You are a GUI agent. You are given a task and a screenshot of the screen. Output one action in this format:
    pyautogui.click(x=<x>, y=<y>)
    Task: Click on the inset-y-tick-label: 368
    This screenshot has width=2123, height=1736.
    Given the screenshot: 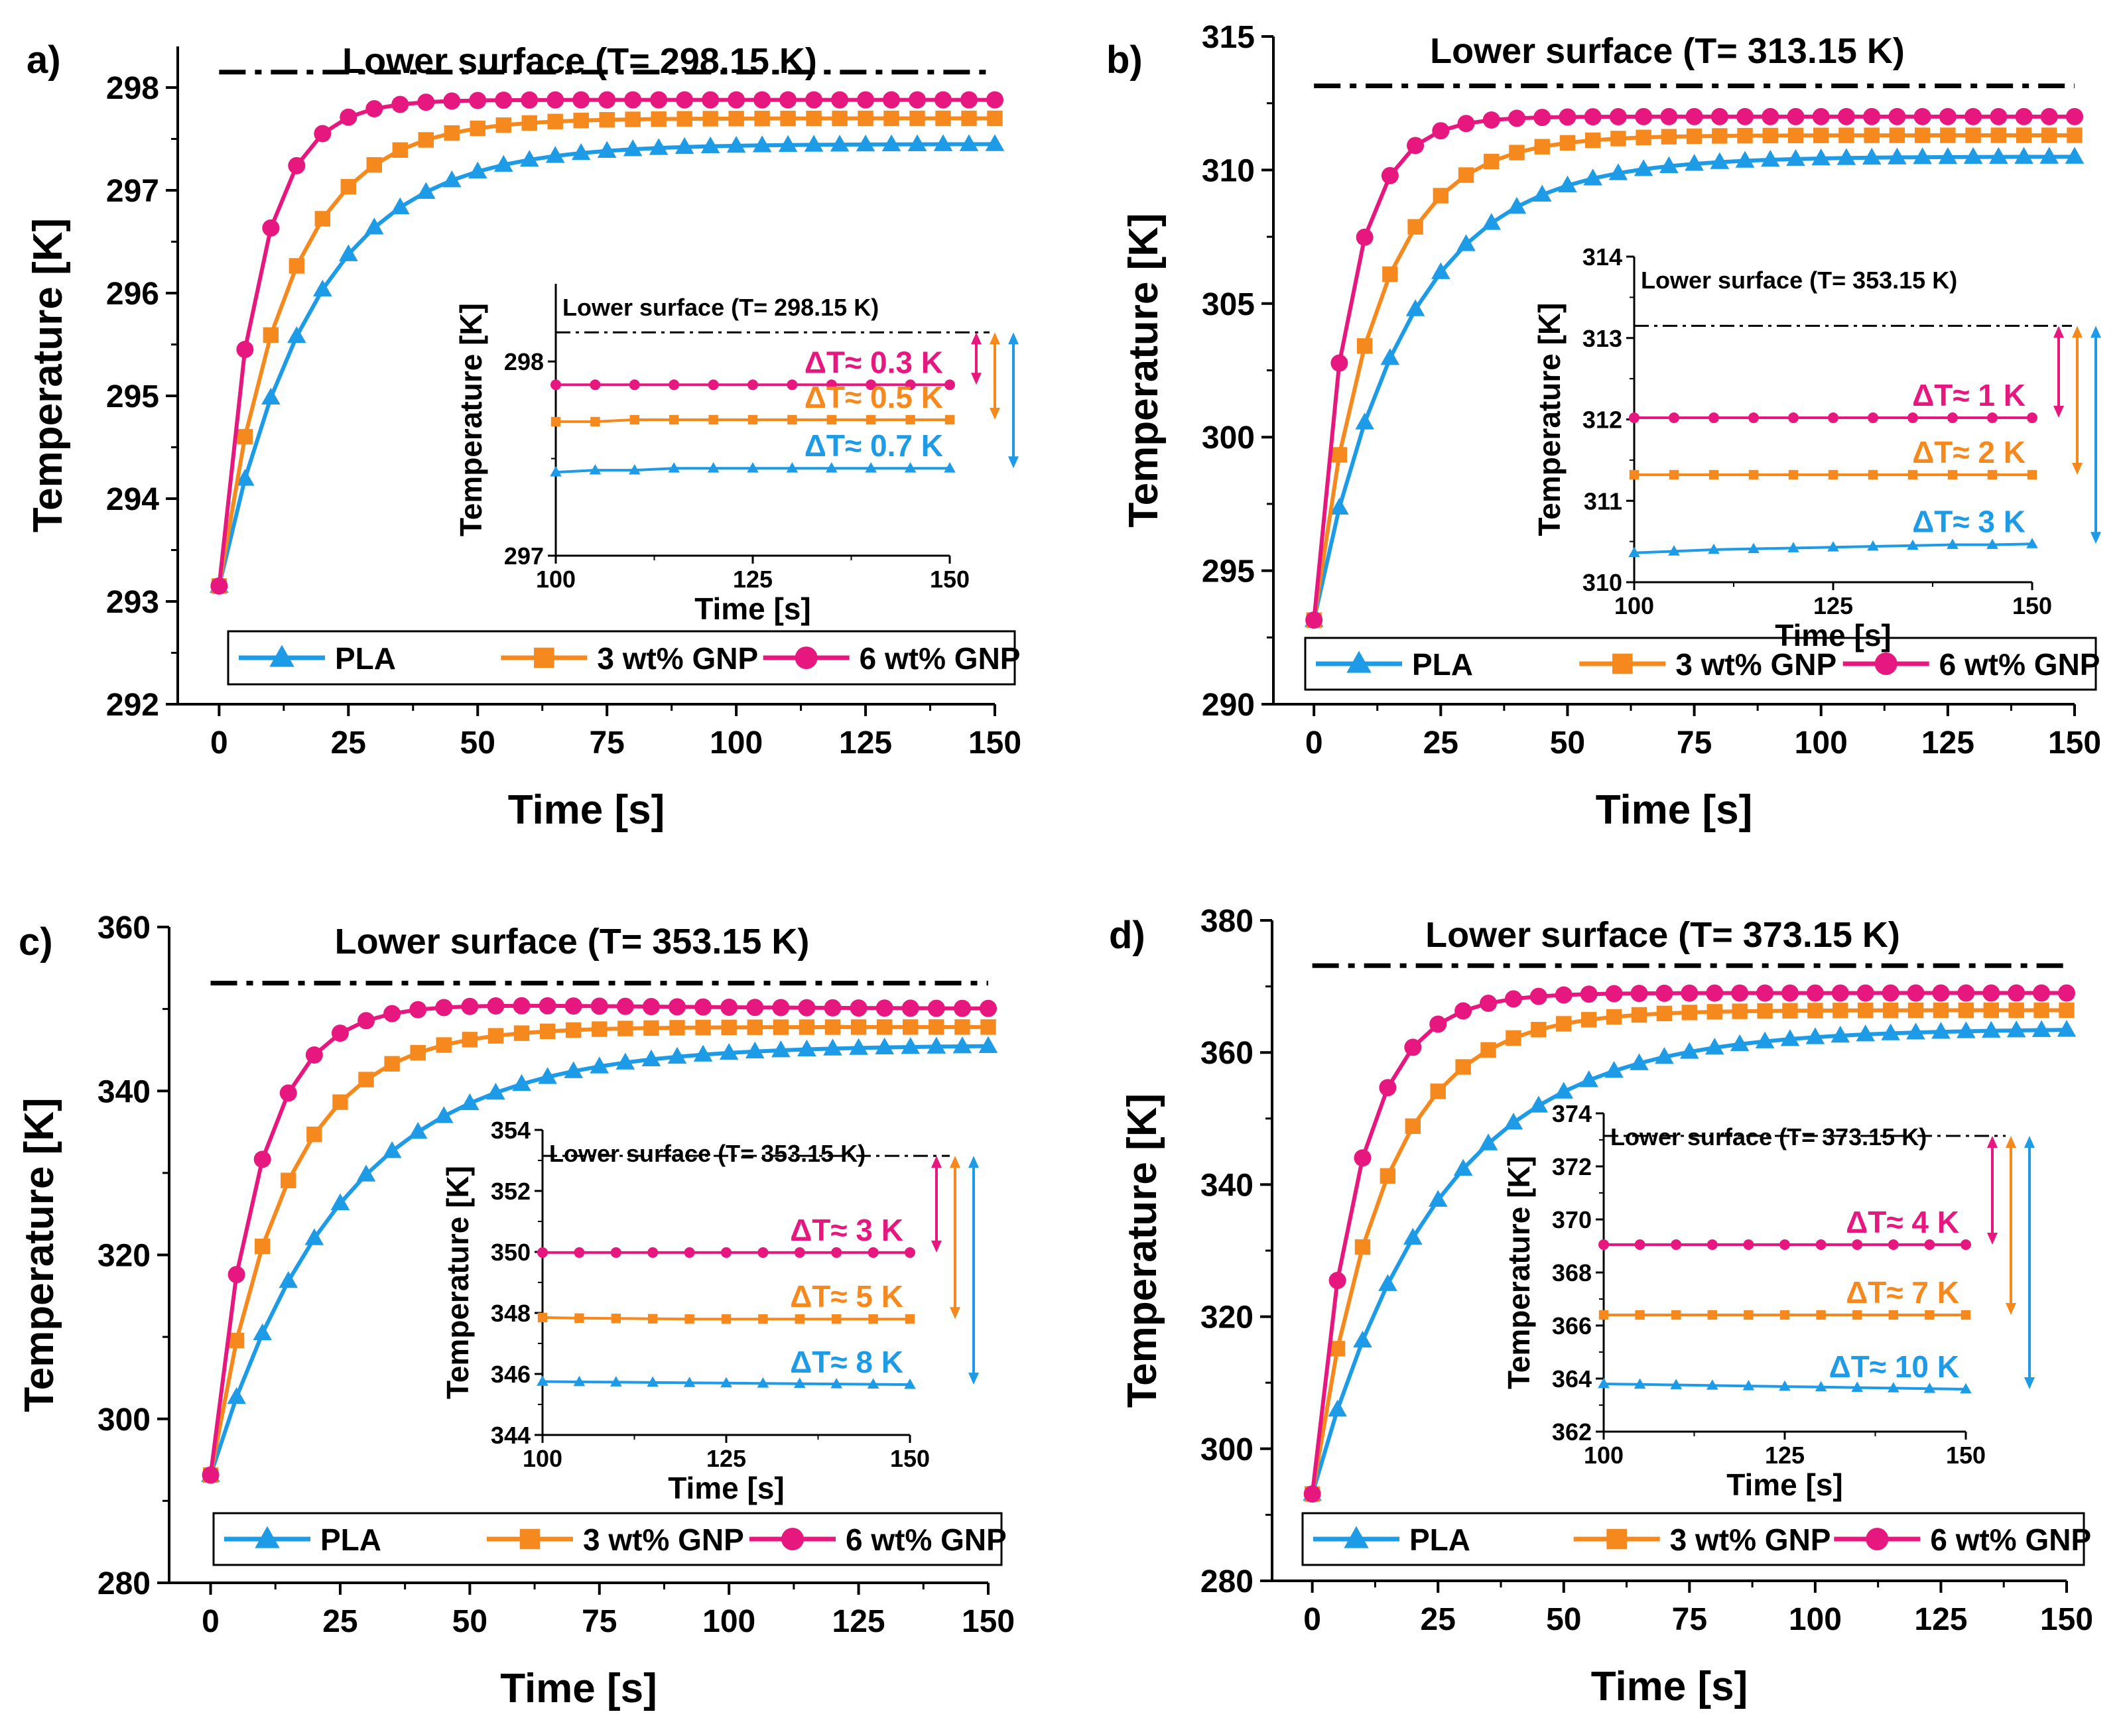 What is the action you would take?
    pyautogui.click(x=1572, y=1272)
    